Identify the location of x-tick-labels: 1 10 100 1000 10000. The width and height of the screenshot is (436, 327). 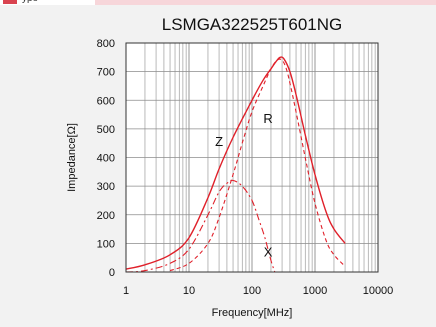
(258, 291).